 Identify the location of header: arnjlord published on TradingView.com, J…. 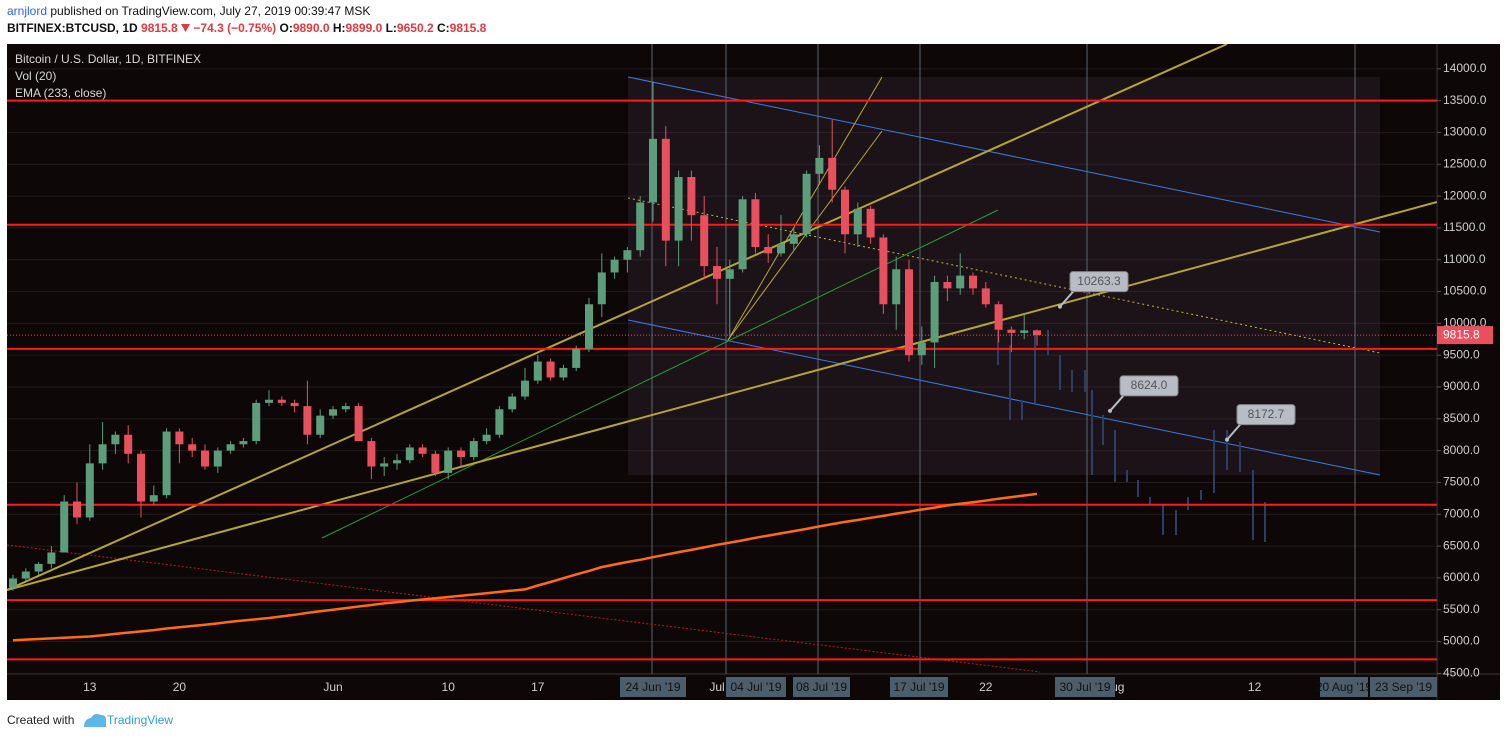
(246, 20).